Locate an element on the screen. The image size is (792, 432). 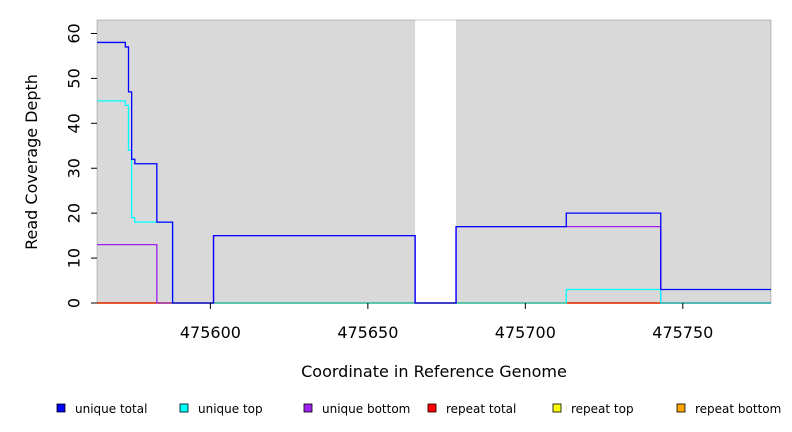
x-axis-title: Coordinate in Reference Genome is located at coordinates (434, 371).